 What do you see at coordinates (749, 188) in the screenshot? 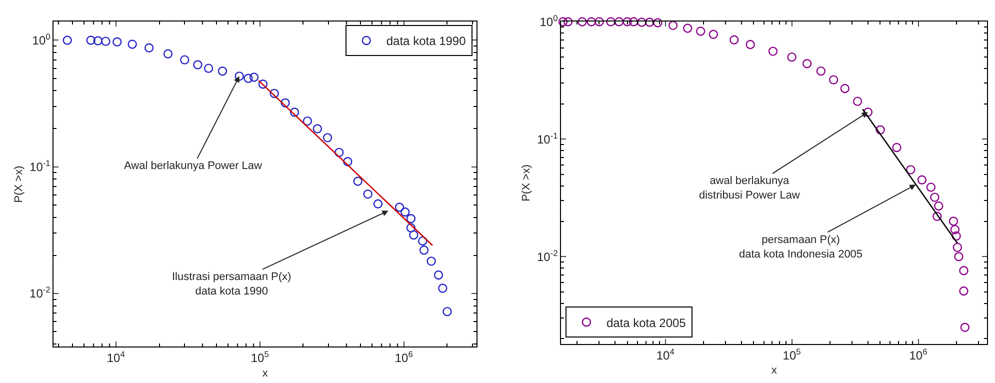
I see `annotation: awal berlakunya distribusi Power Law` at bounding box center [749, 188].